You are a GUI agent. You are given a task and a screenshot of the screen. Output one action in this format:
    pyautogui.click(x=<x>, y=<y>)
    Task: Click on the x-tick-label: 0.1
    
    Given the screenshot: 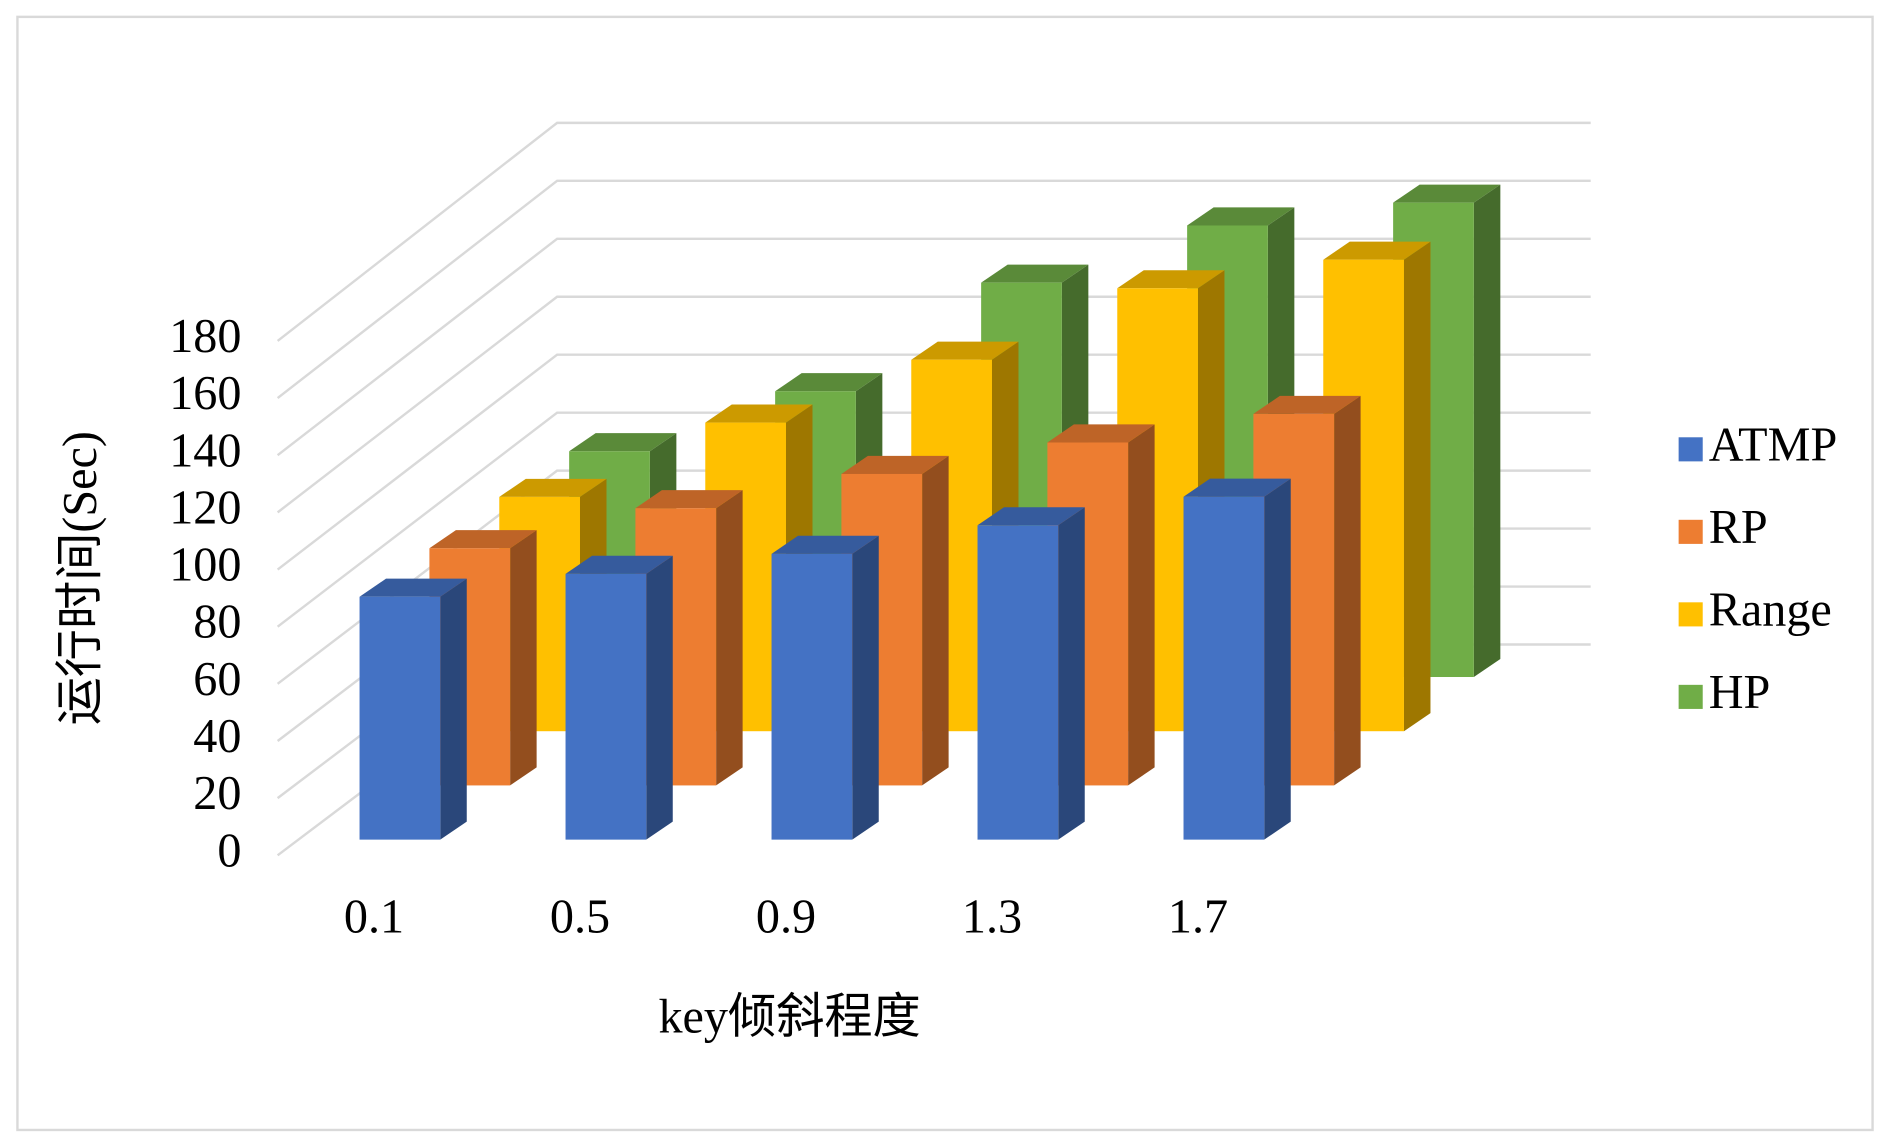 What is the action you would take?
    pyautogui.click(x=374, y=917)
    